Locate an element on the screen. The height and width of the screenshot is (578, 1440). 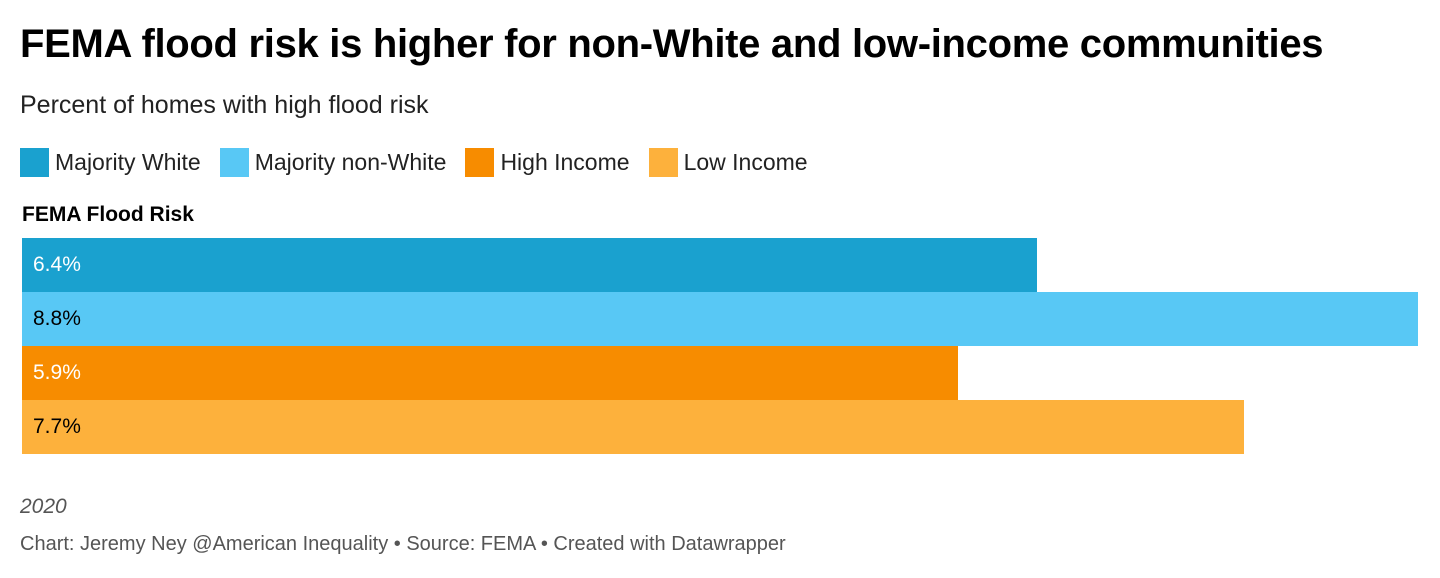
bar-high-income: 5.9% is located at coordinates (490, 373).